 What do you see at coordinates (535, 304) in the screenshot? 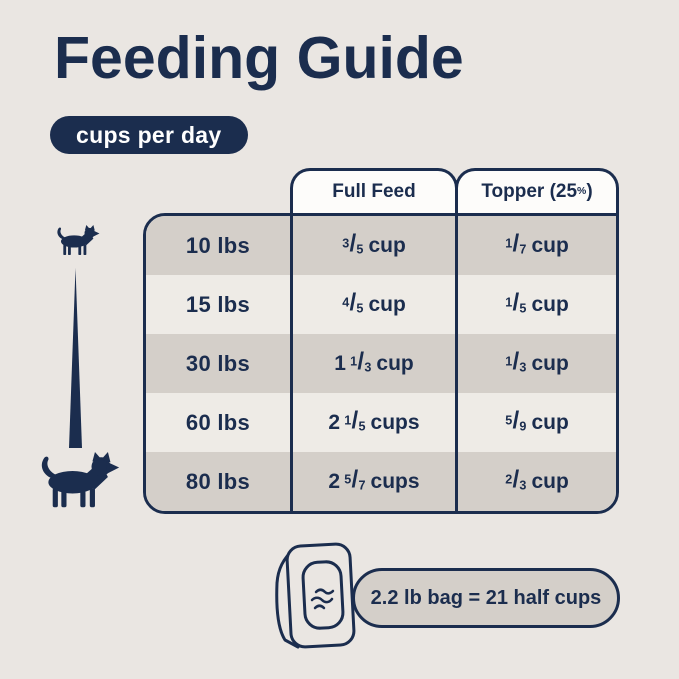
I see `topper-cell: 1/5 cup` at bounding box center [535, 304].